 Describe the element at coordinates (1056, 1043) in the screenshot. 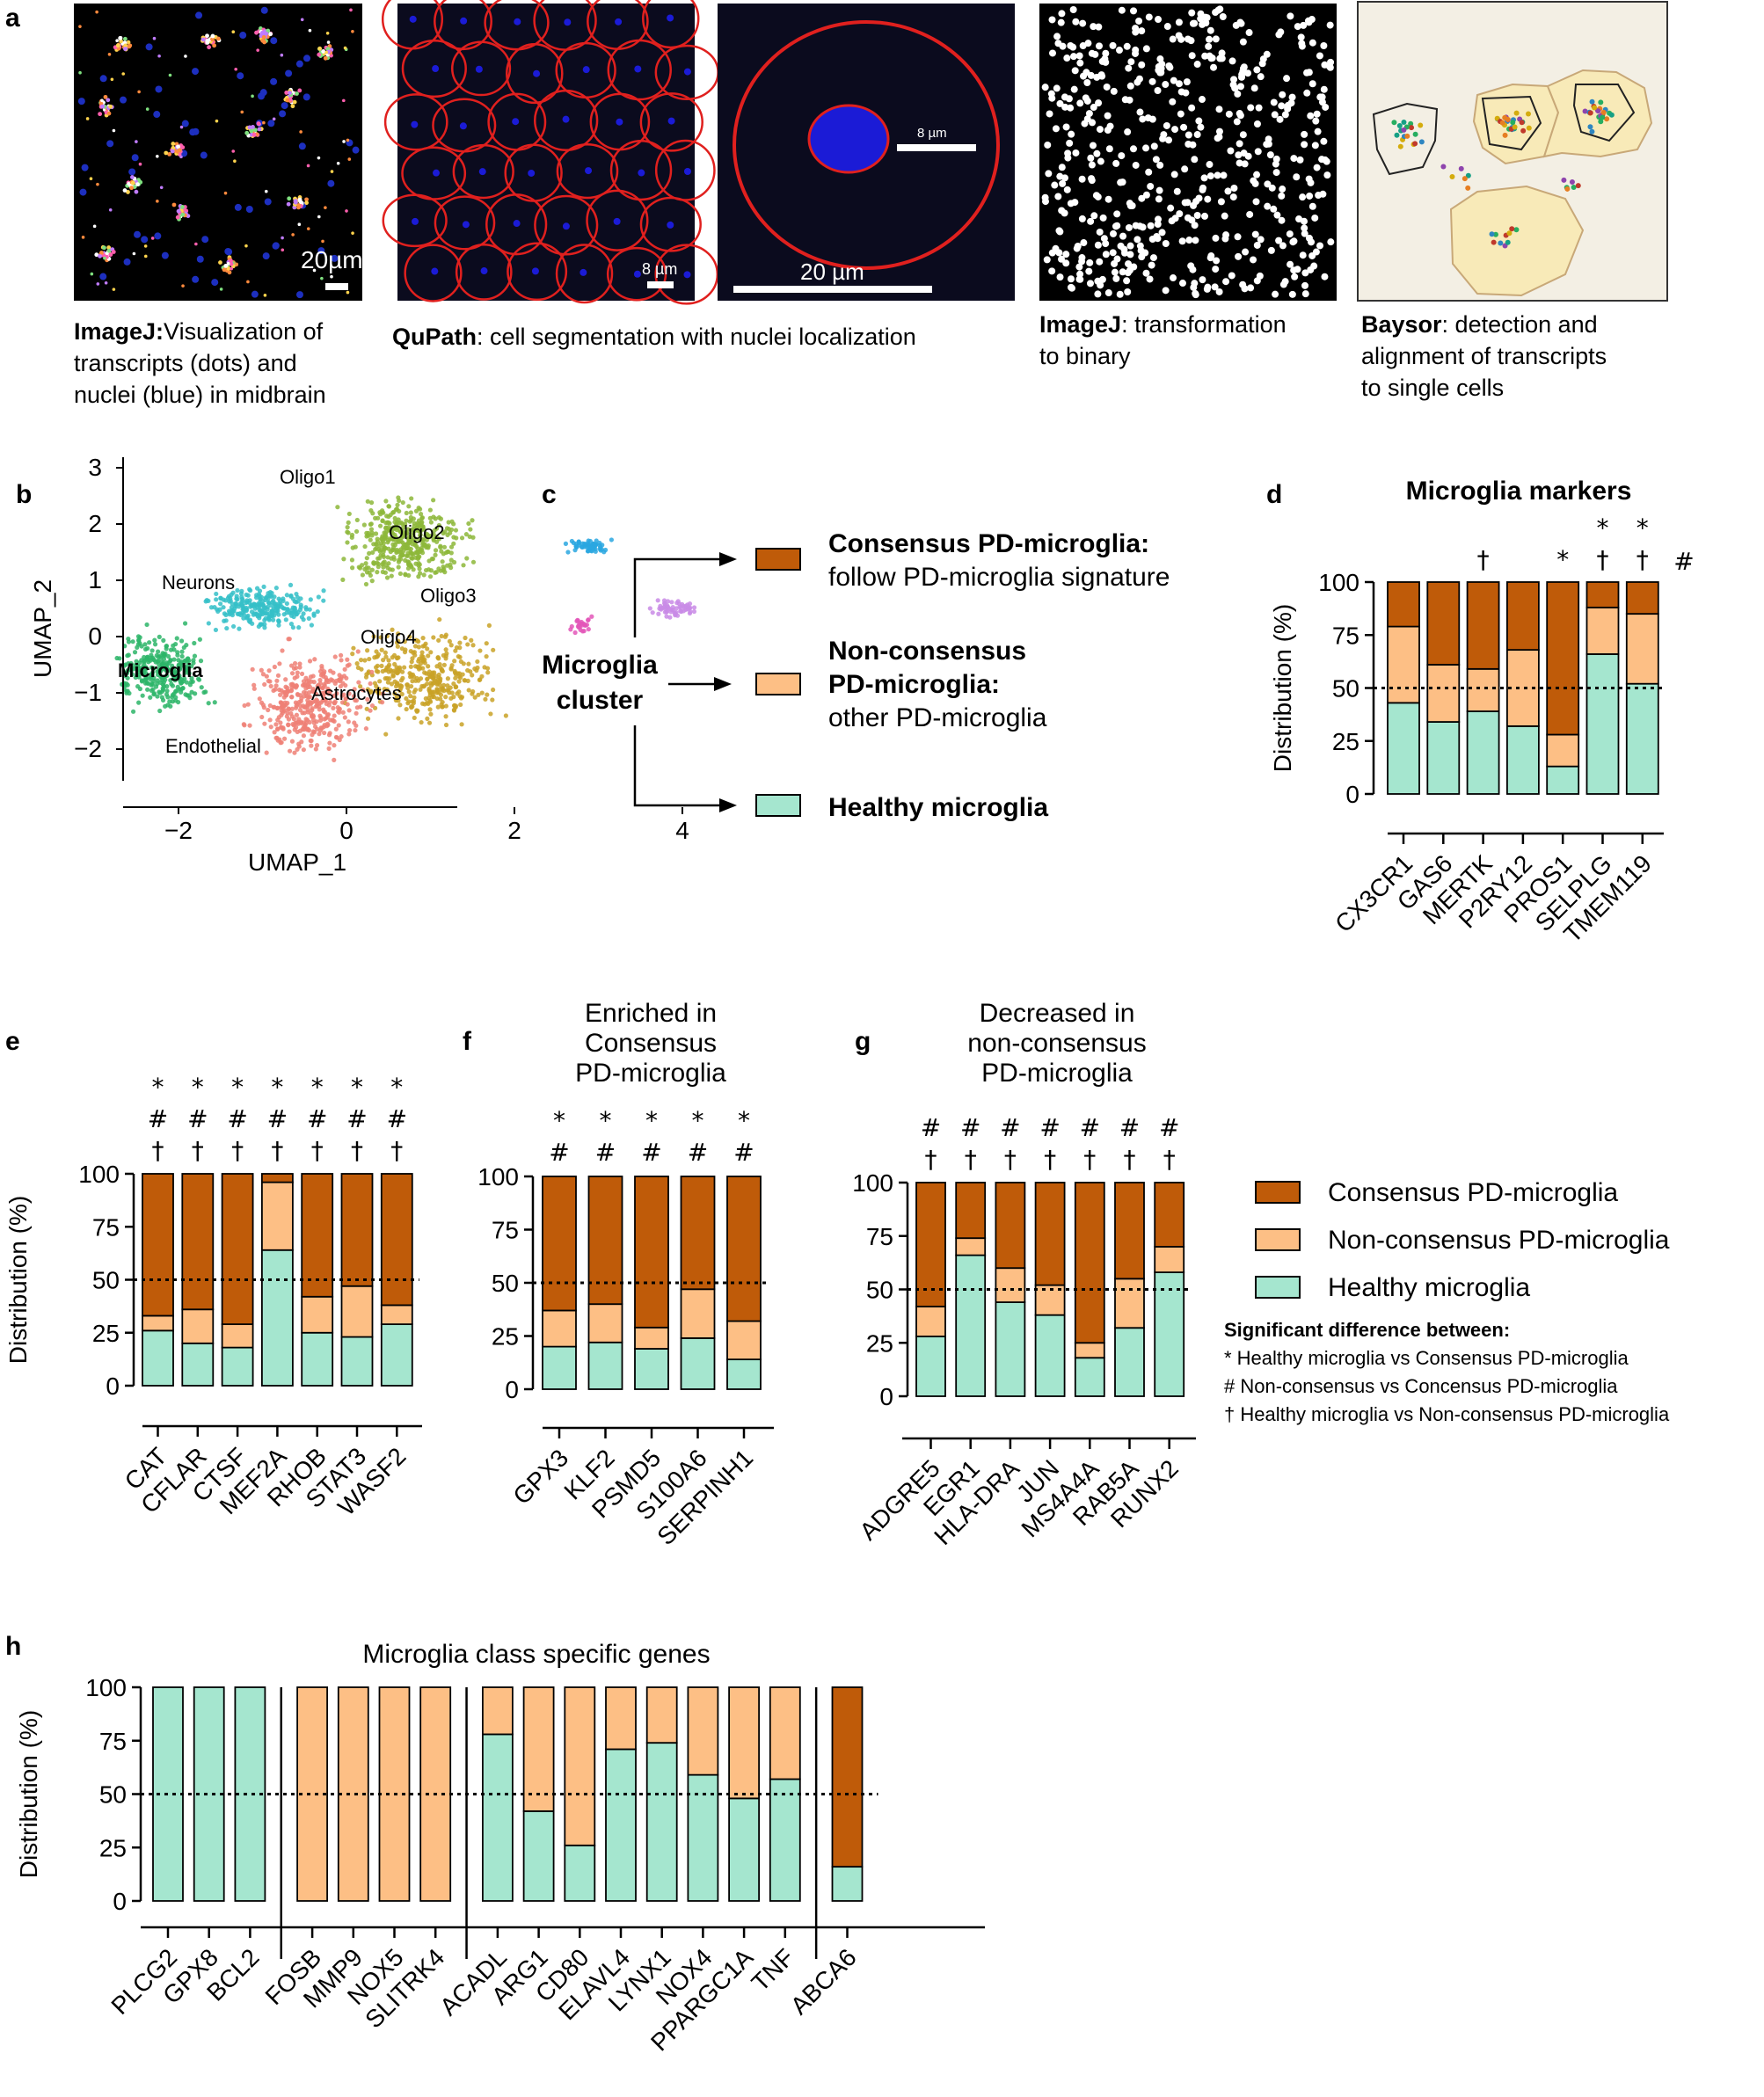

I see `chart-title: non-consensus` at that location.